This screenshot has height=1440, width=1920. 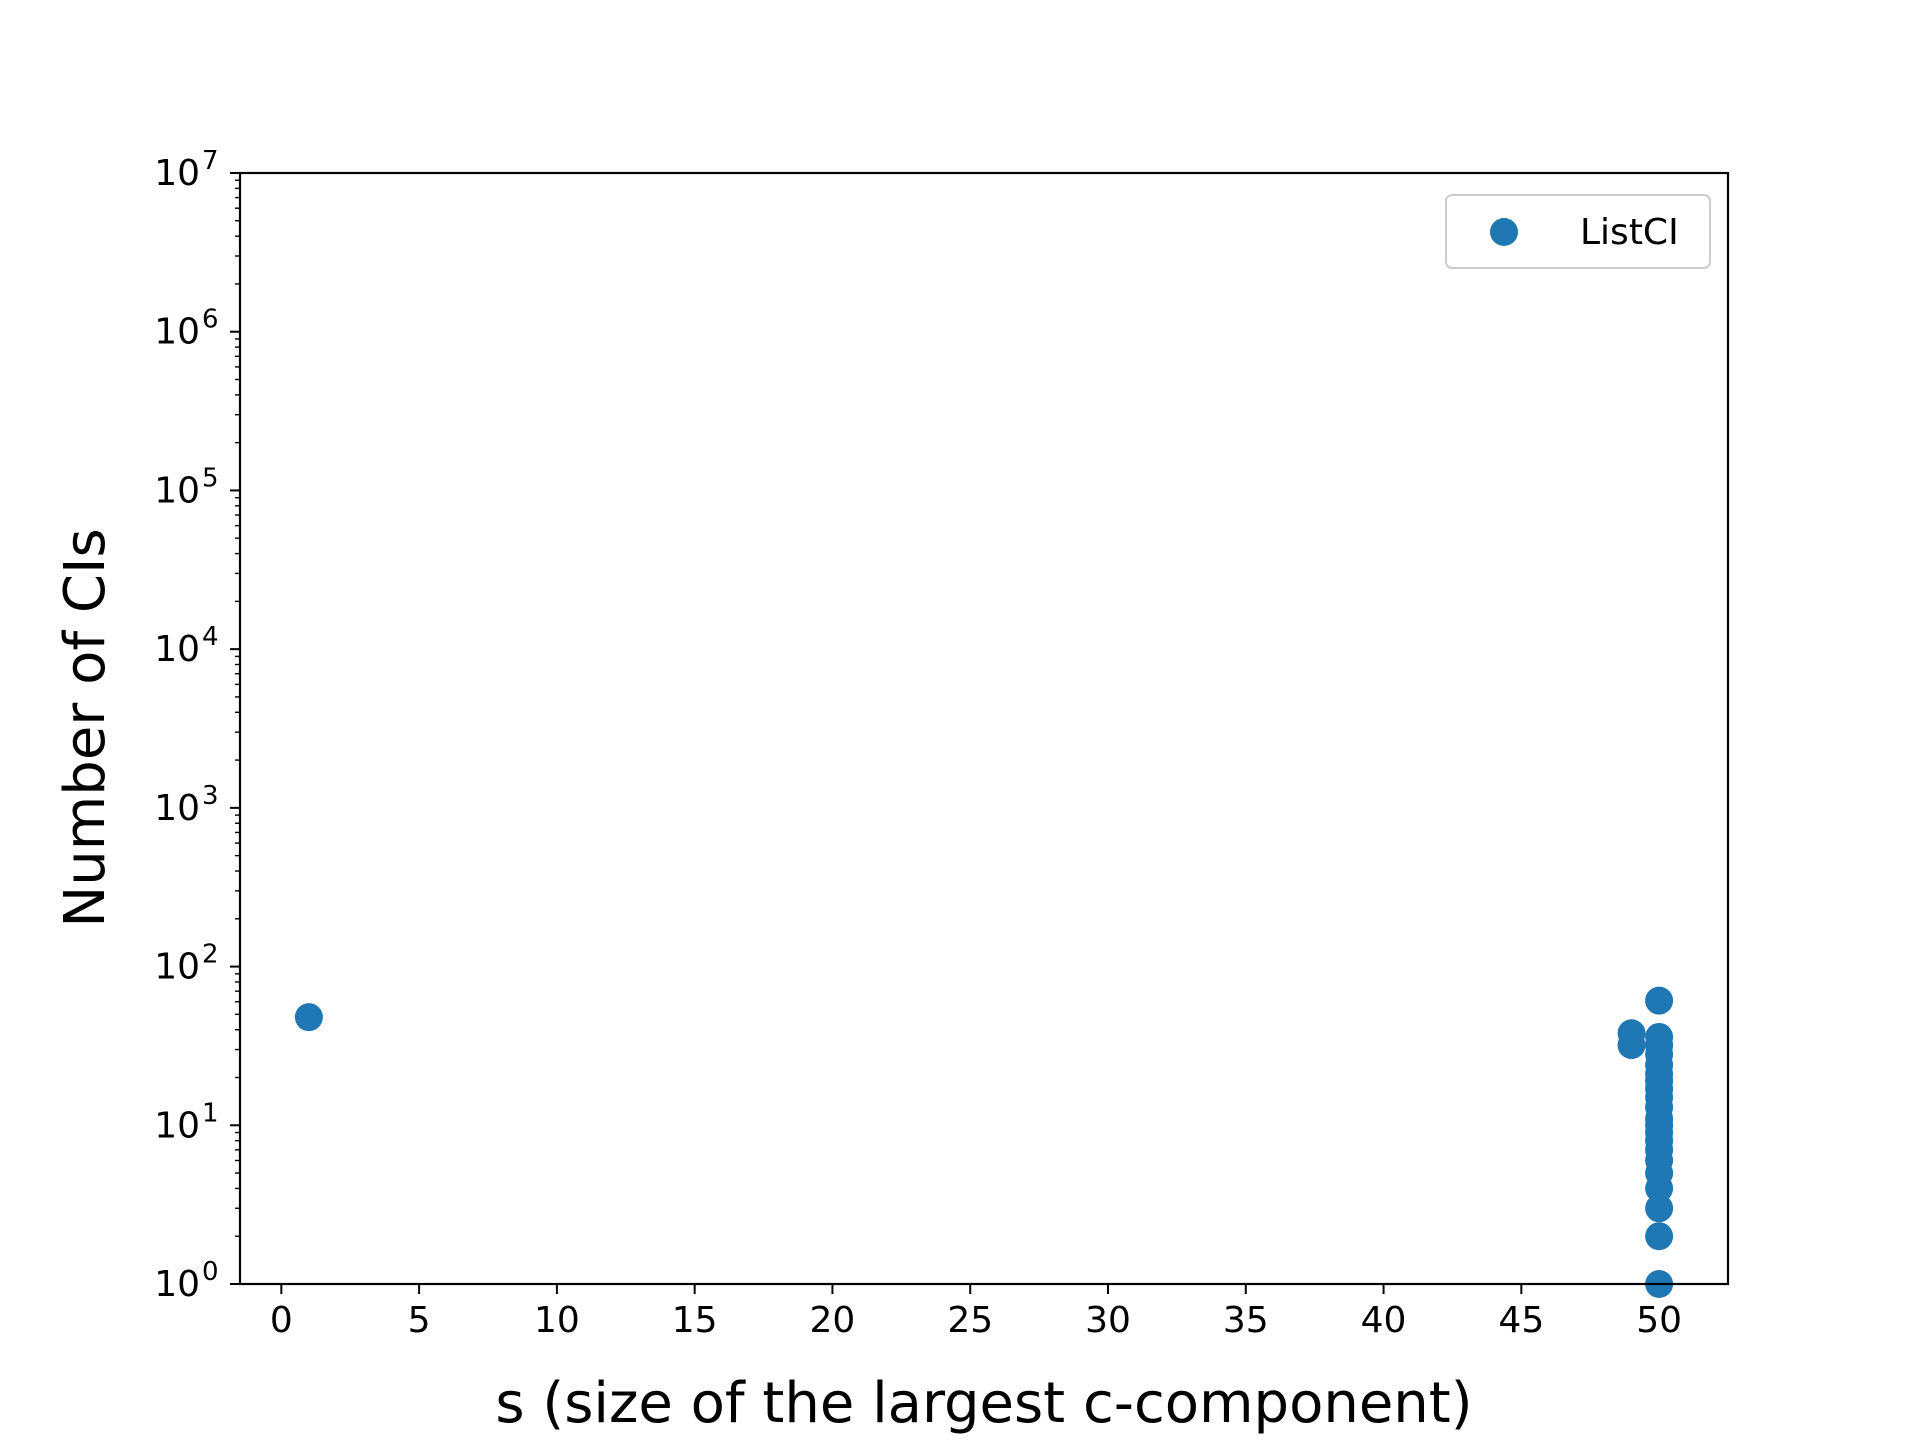 I want to click on x-tick-label: 35, so click(x=1246, y=1320).